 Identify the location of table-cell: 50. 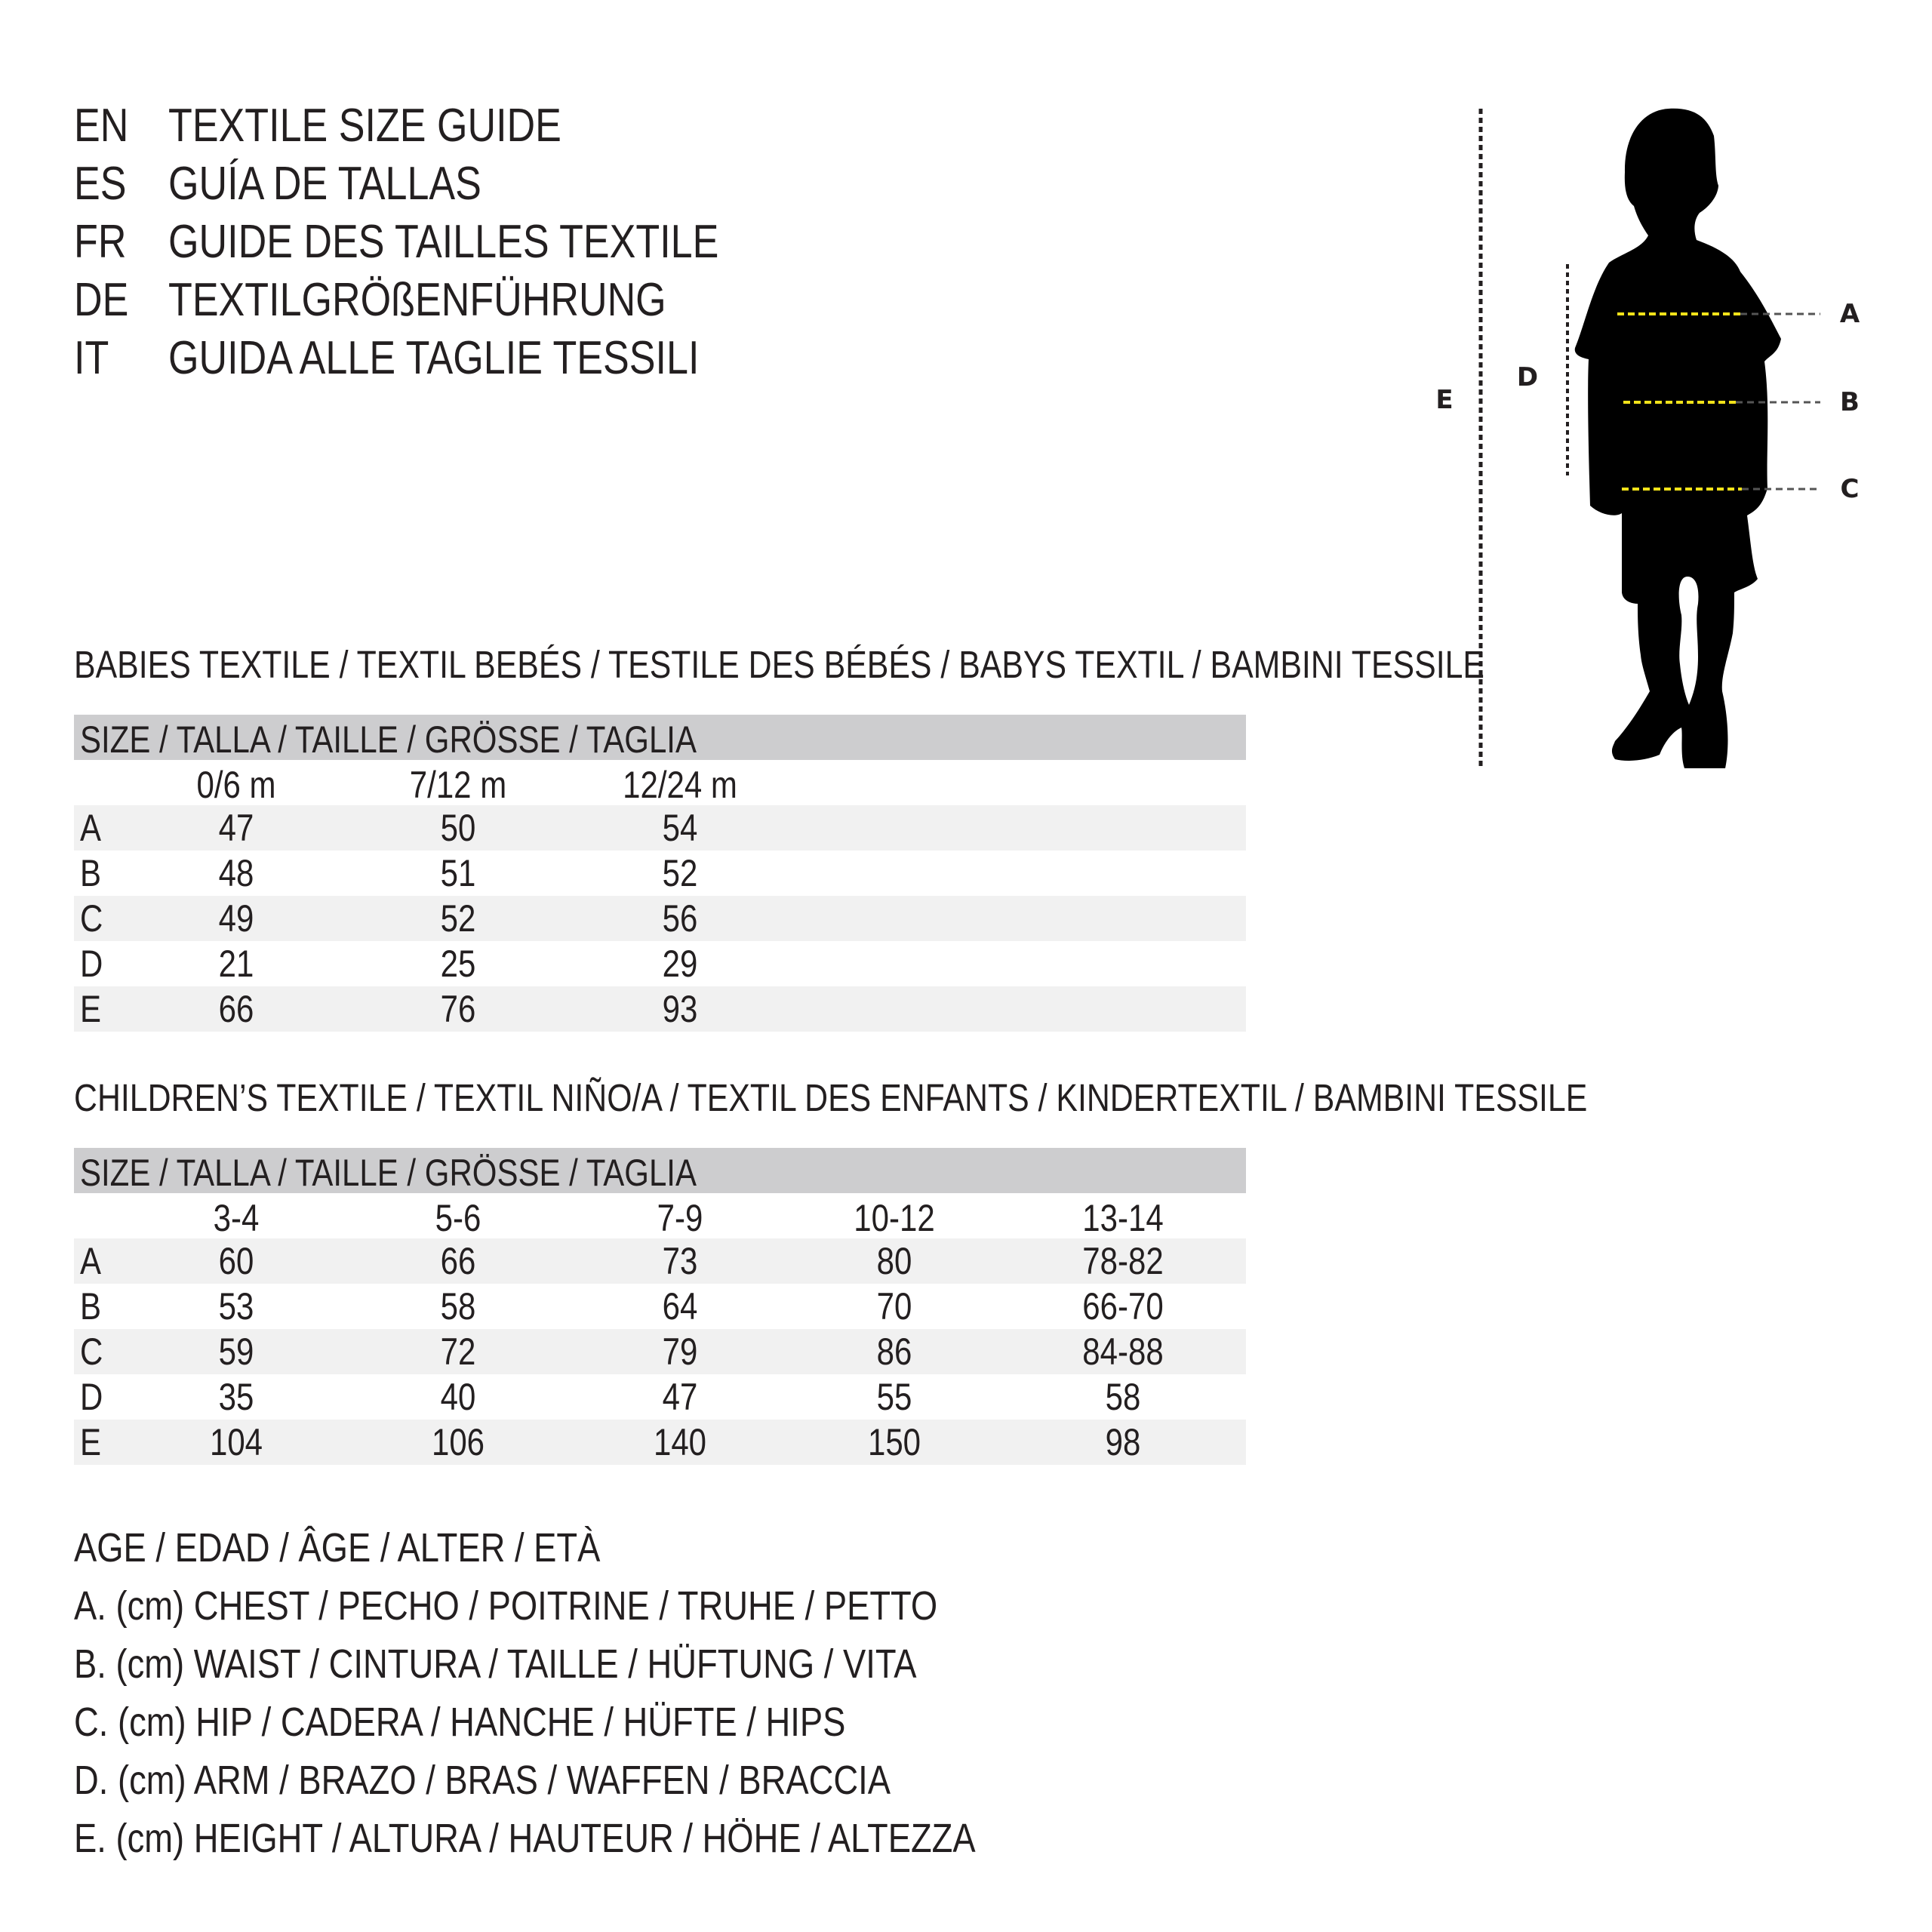
(458, 828).